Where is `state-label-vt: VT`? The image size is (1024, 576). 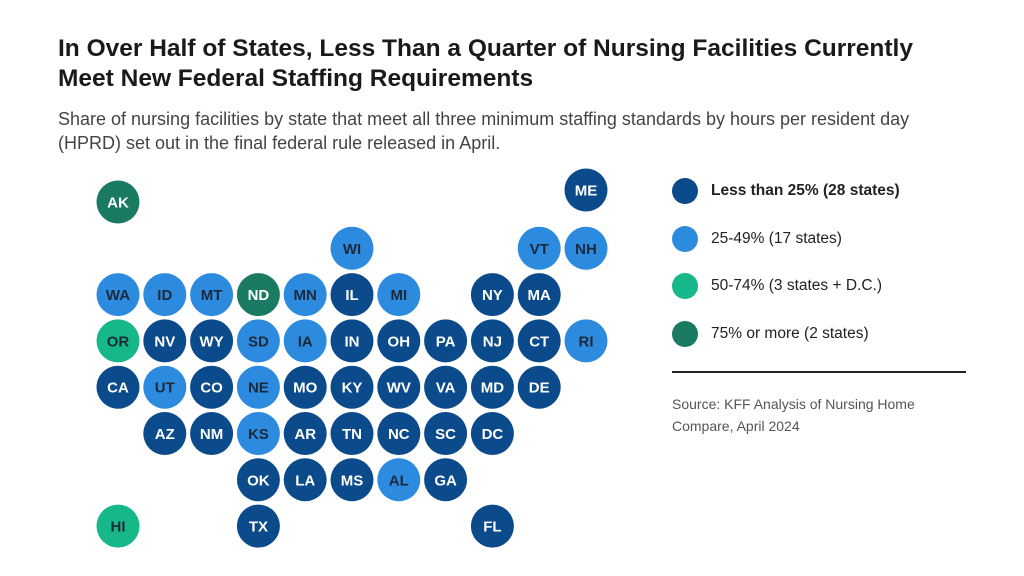 state-label-vt: VT is located at coordinates (539, 249).